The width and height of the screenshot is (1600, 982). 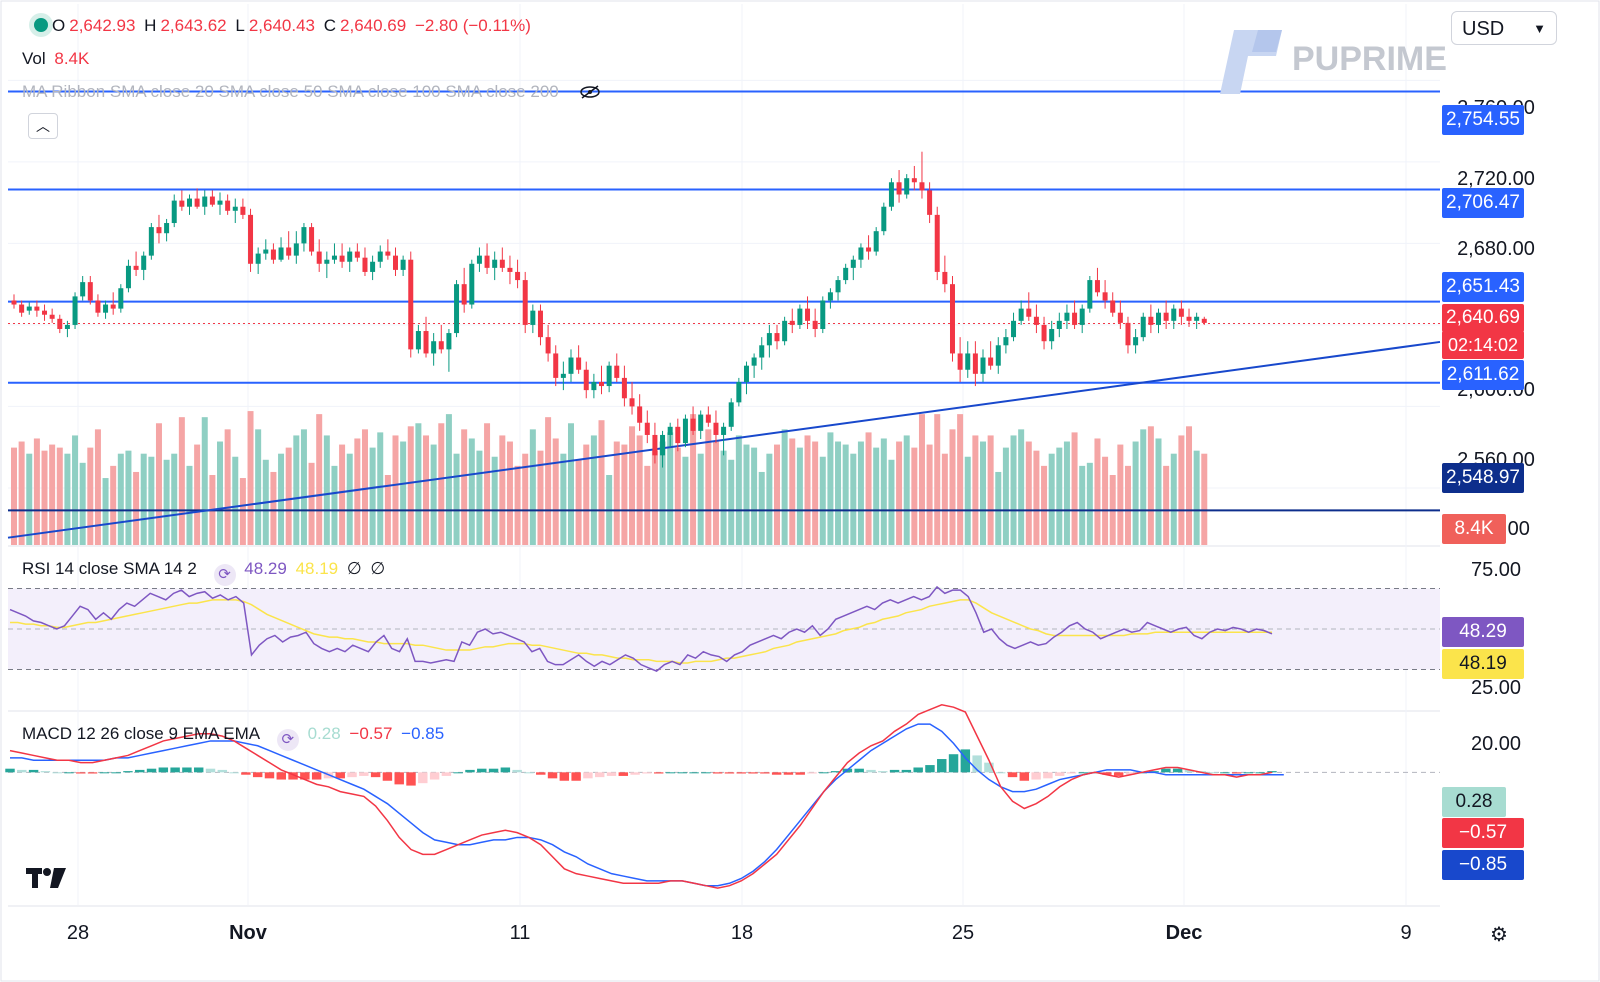 What do you see at coordinates (371, 733) in the screenshot?
I see `macd-value: −0.57` at bounding box center [371, 733].